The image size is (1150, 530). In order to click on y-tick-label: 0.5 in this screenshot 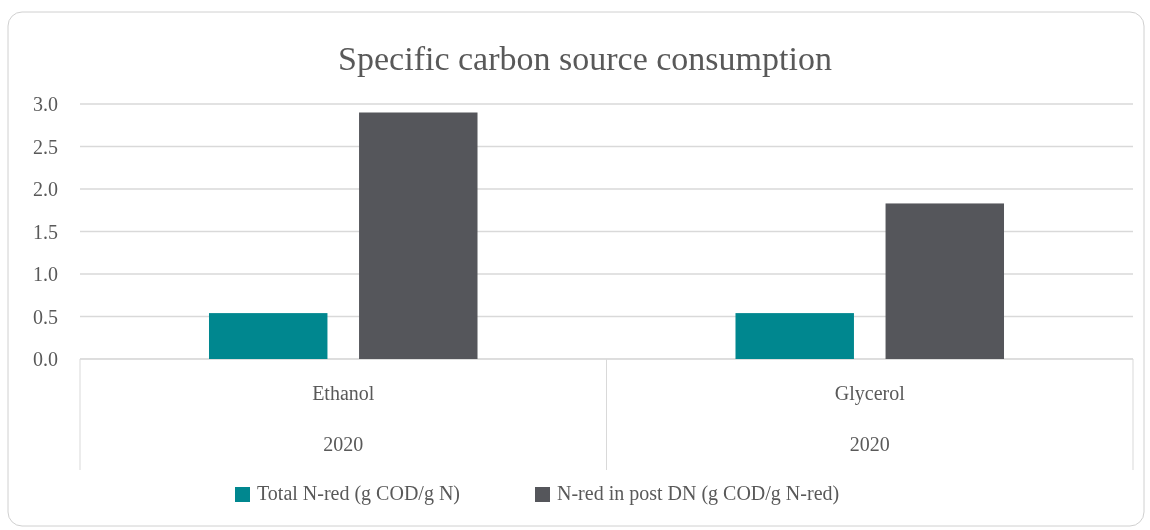, I will do `click(45, 316)`.